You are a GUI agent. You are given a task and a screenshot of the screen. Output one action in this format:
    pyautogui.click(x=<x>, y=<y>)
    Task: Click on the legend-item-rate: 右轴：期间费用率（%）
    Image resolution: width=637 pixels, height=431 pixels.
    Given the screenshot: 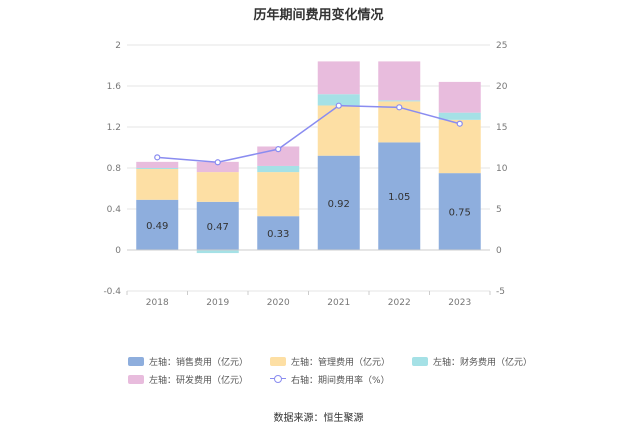 What is the action you would take?
    pyautogui.click(x=330, y=379)
    